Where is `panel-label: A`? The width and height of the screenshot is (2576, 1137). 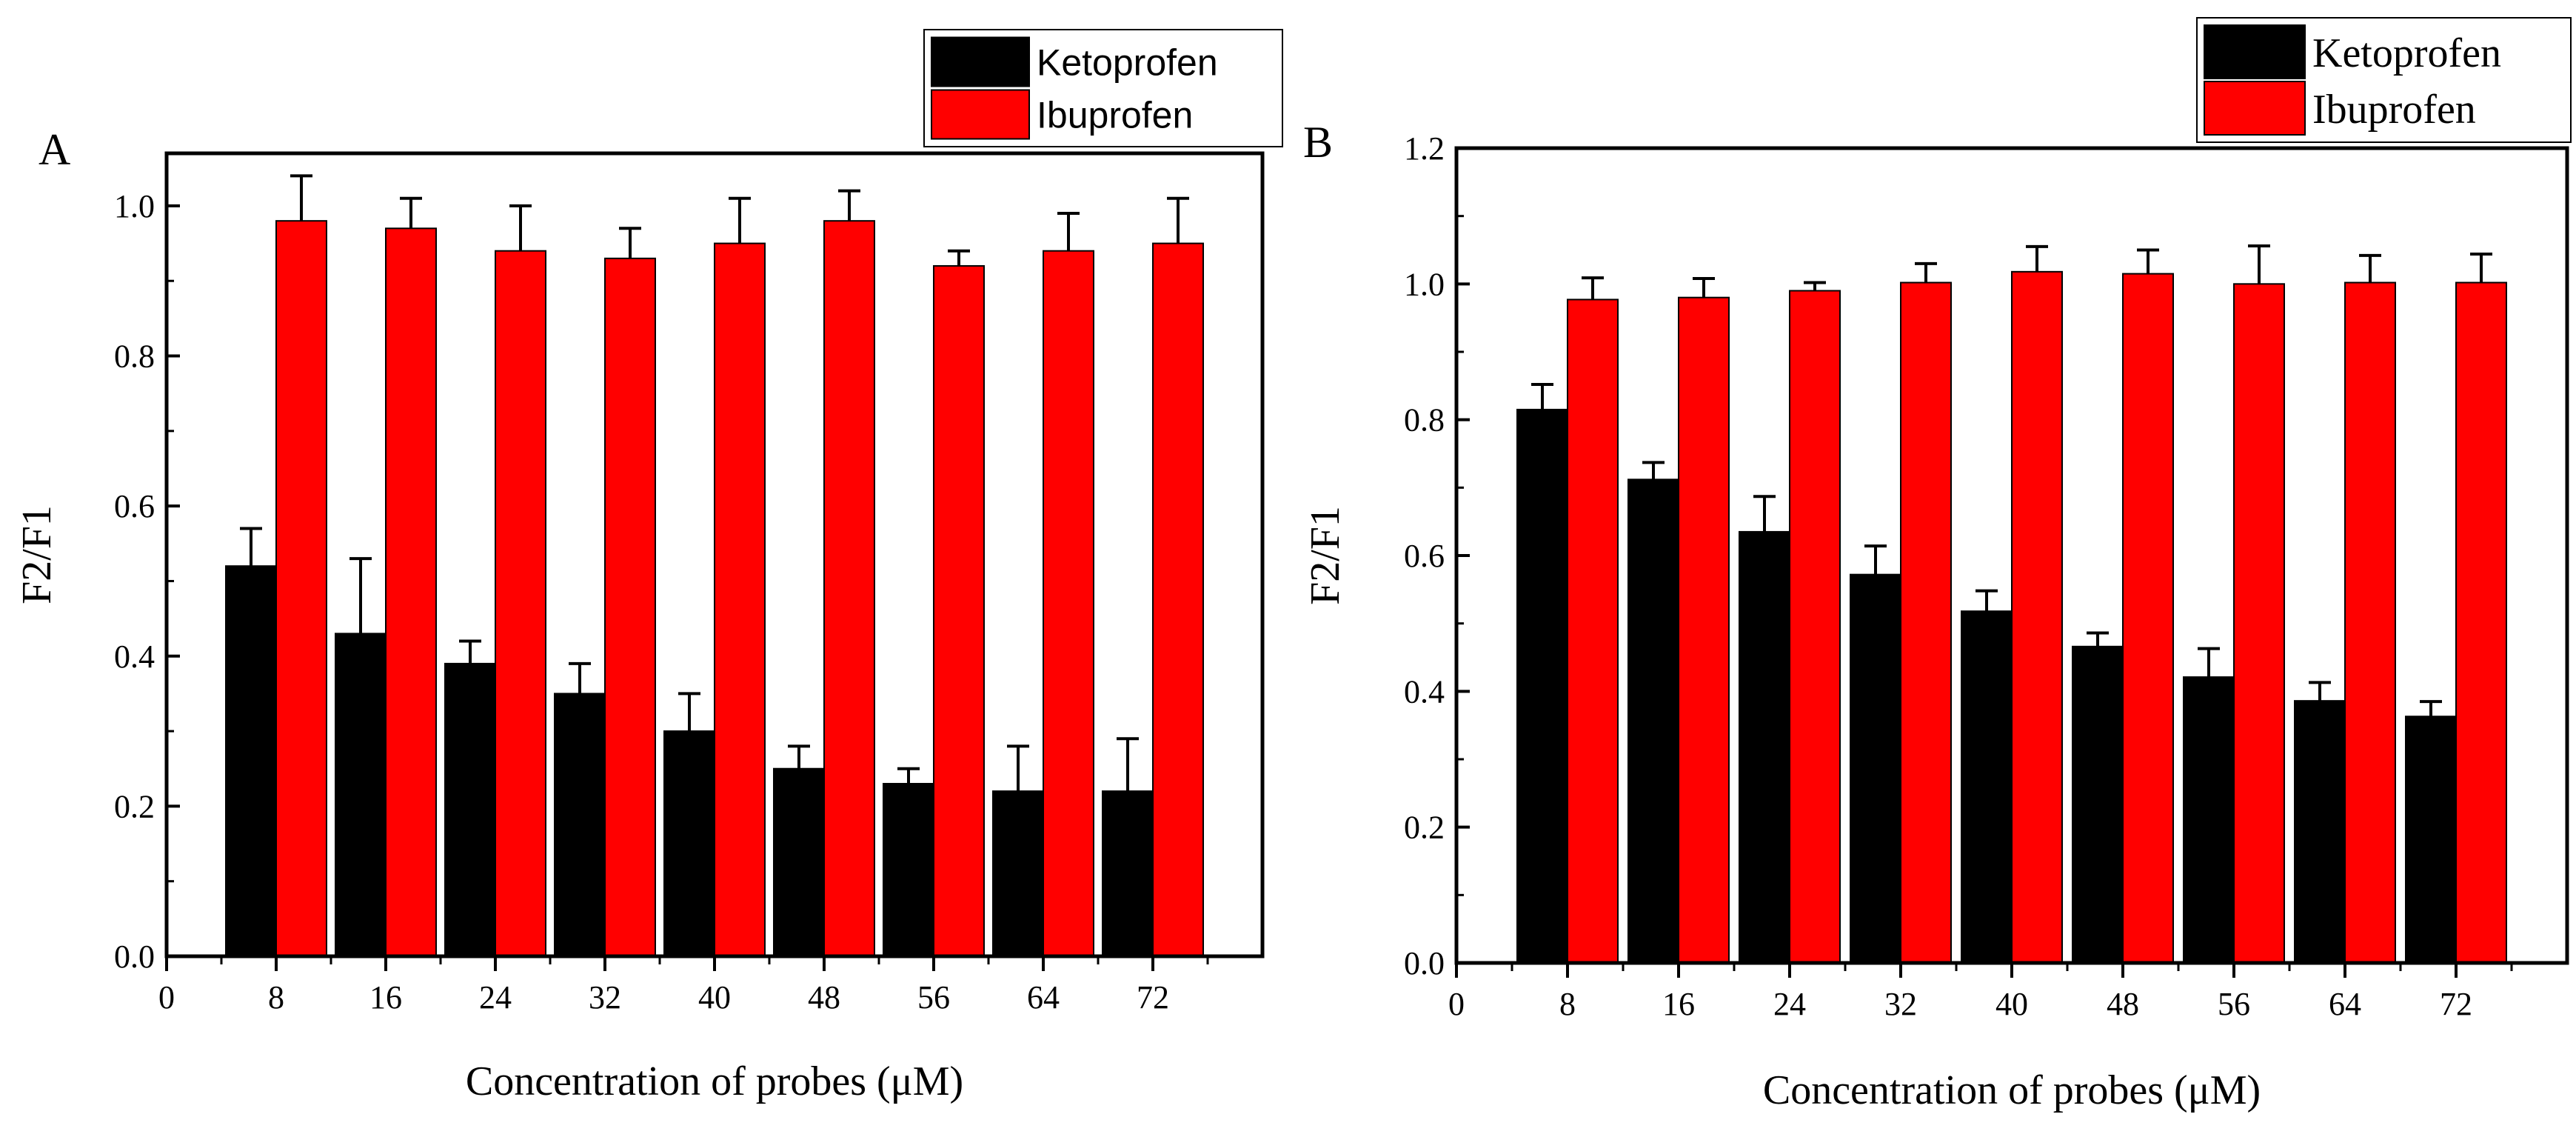
panel-label: A is located at coordinates (54, 149).